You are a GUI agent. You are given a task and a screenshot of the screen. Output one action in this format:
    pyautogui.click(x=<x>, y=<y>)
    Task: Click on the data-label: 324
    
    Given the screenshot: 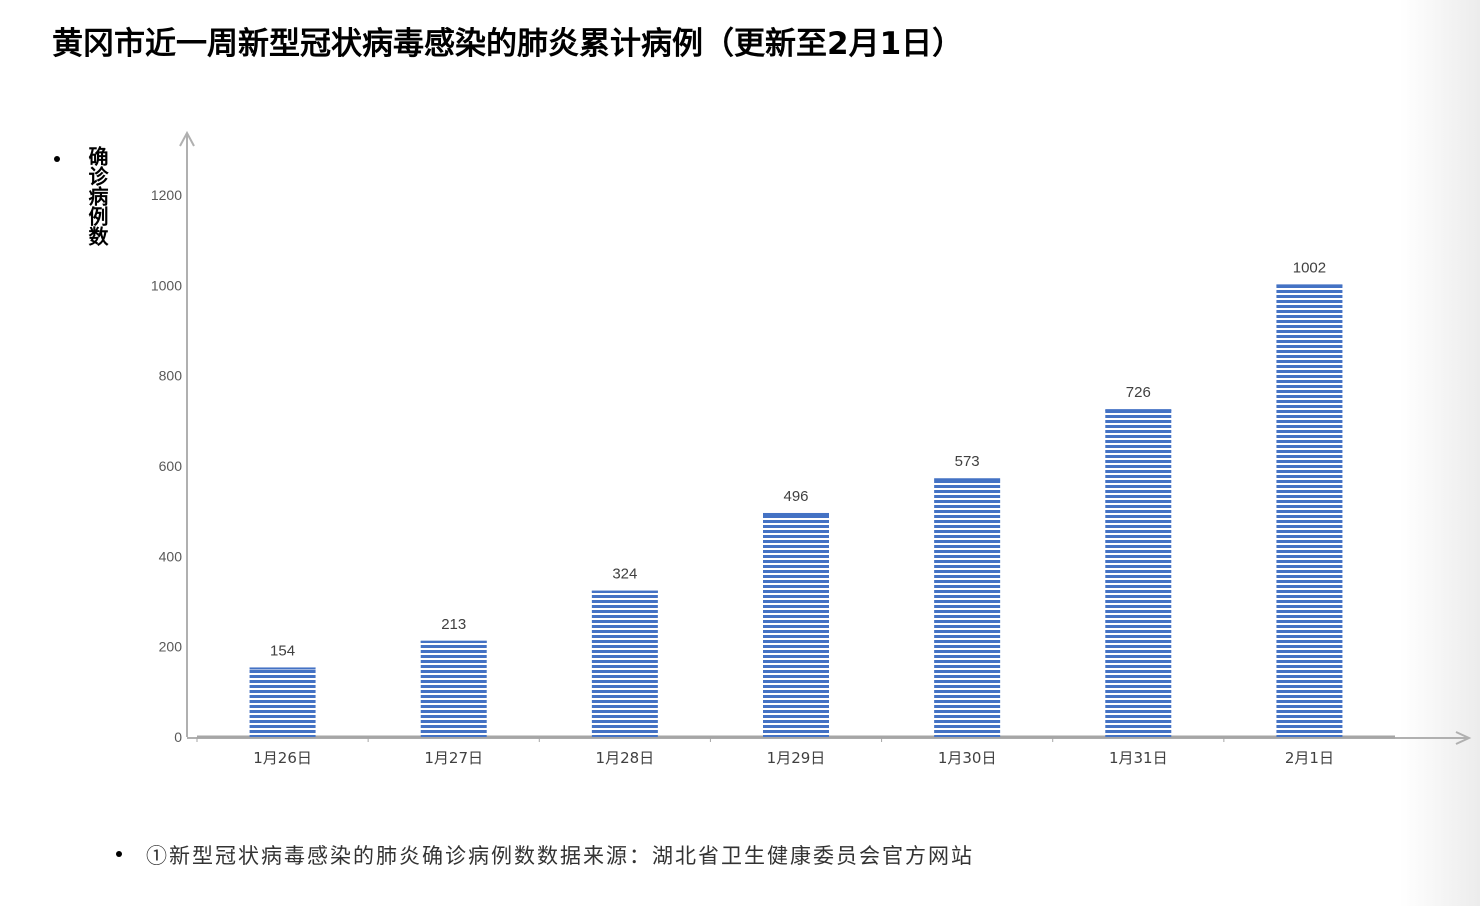 What is the action you would take?
    pyautogui.click(x=624, y=574)
    